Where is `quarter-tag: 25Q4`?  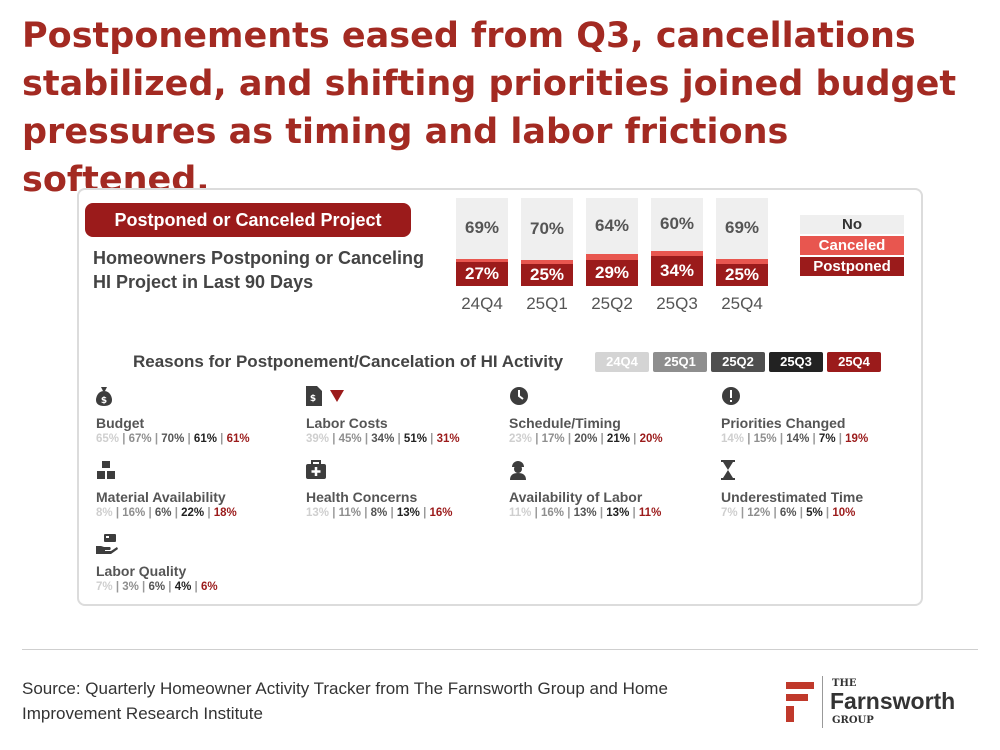 quarter-tag: 25Q4 is located at coordinates (854, 362).